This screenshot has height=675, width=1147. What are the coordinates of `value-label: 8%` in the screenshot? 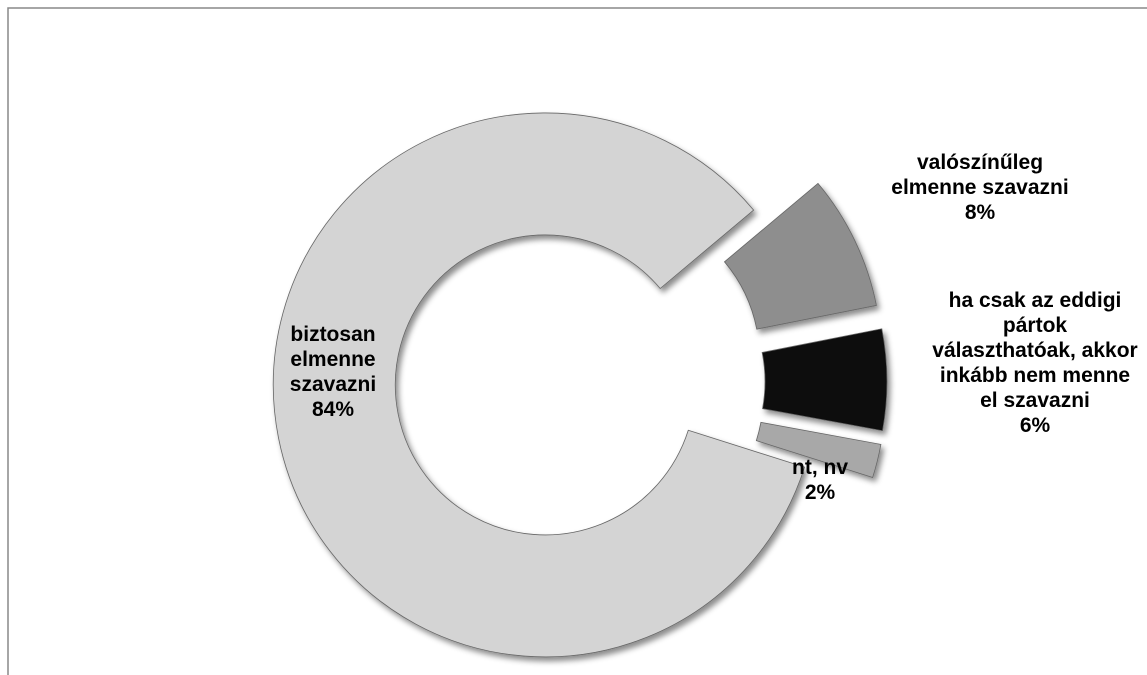 It's located at (980, 212).